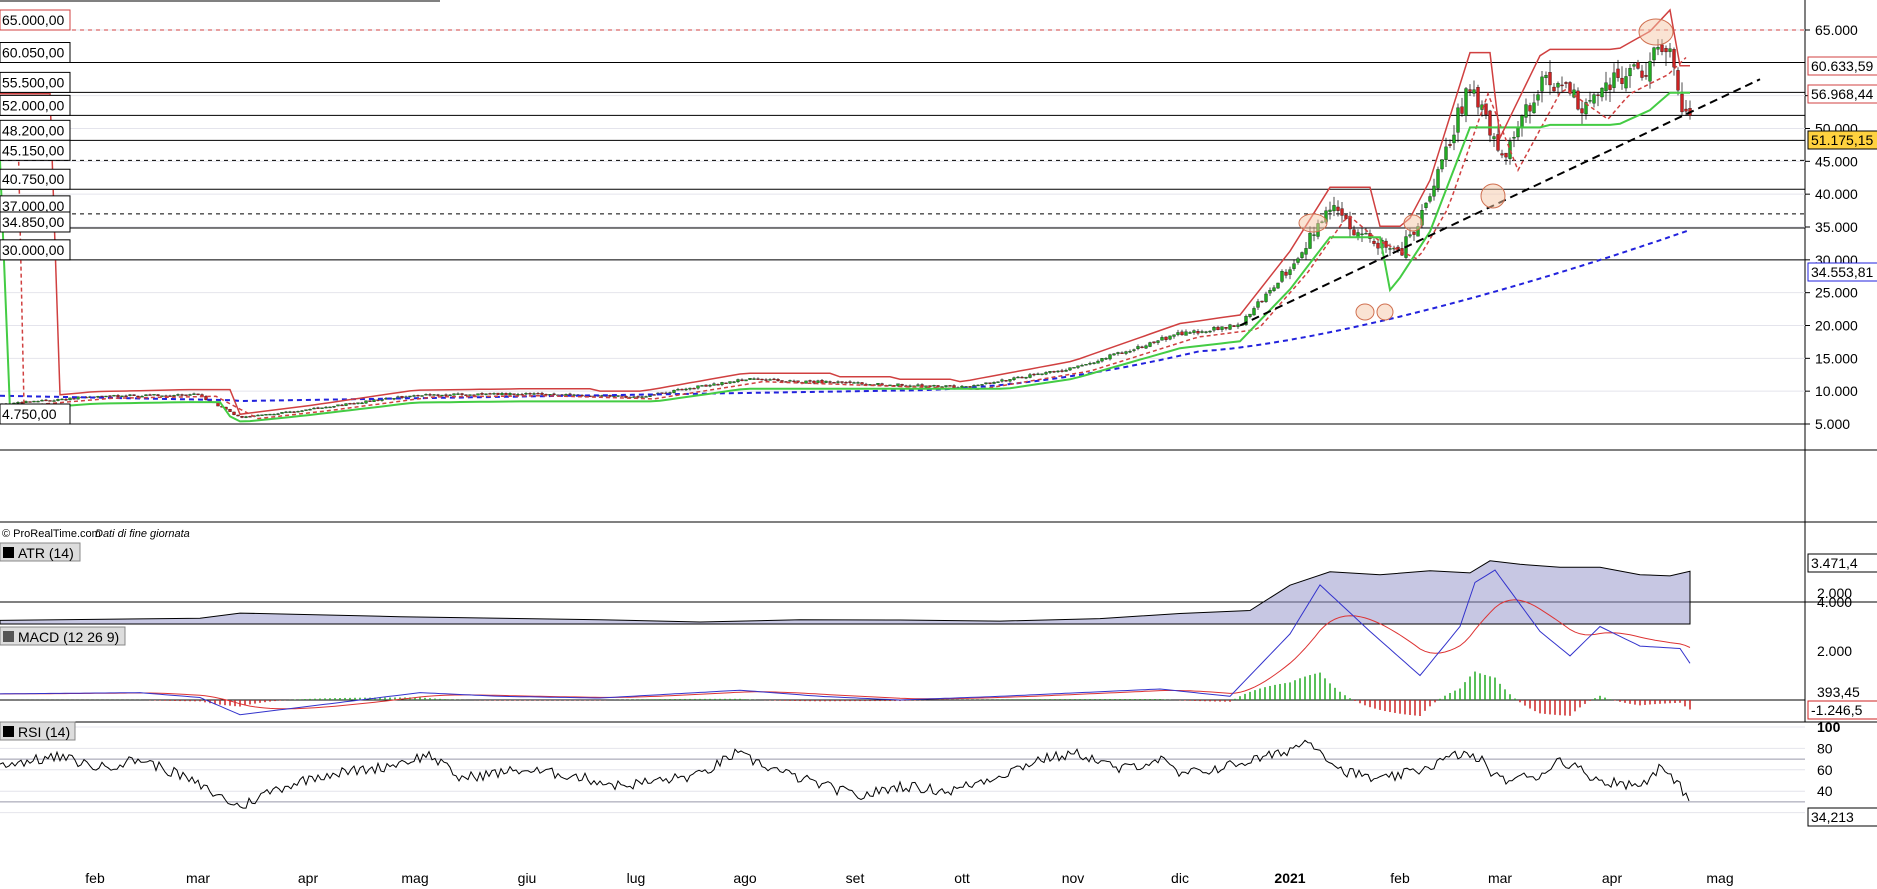 This screenshot has height=889, width=1877. What do you see at coordinates (962, 878) in the screenshot?
I see `x-tick-label: ott` at bounding box center [962, 878].